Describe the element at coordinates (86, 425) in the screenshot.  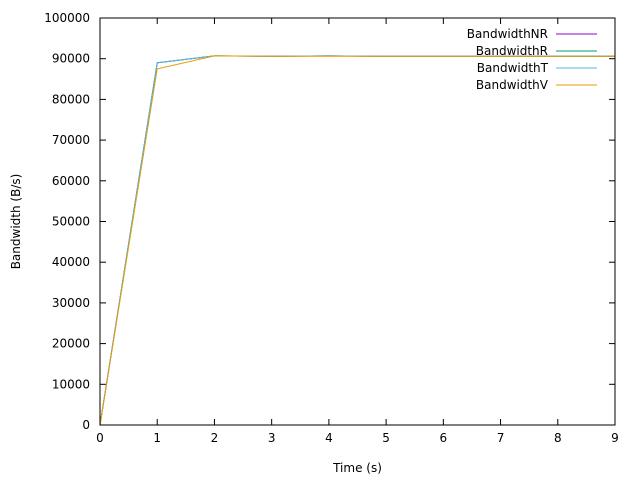
I see `y-tick-label: 0` at that location.